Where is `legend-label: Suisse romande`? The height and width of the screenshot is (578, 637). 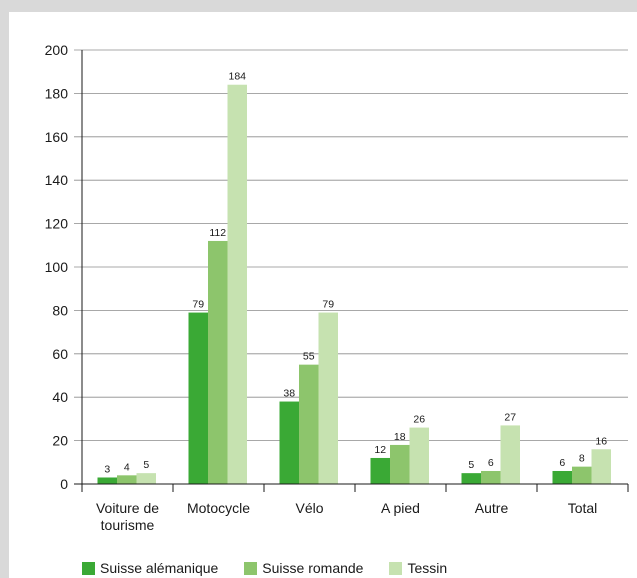
legend-label: Suisse romande is located at coordinates (313, 568).